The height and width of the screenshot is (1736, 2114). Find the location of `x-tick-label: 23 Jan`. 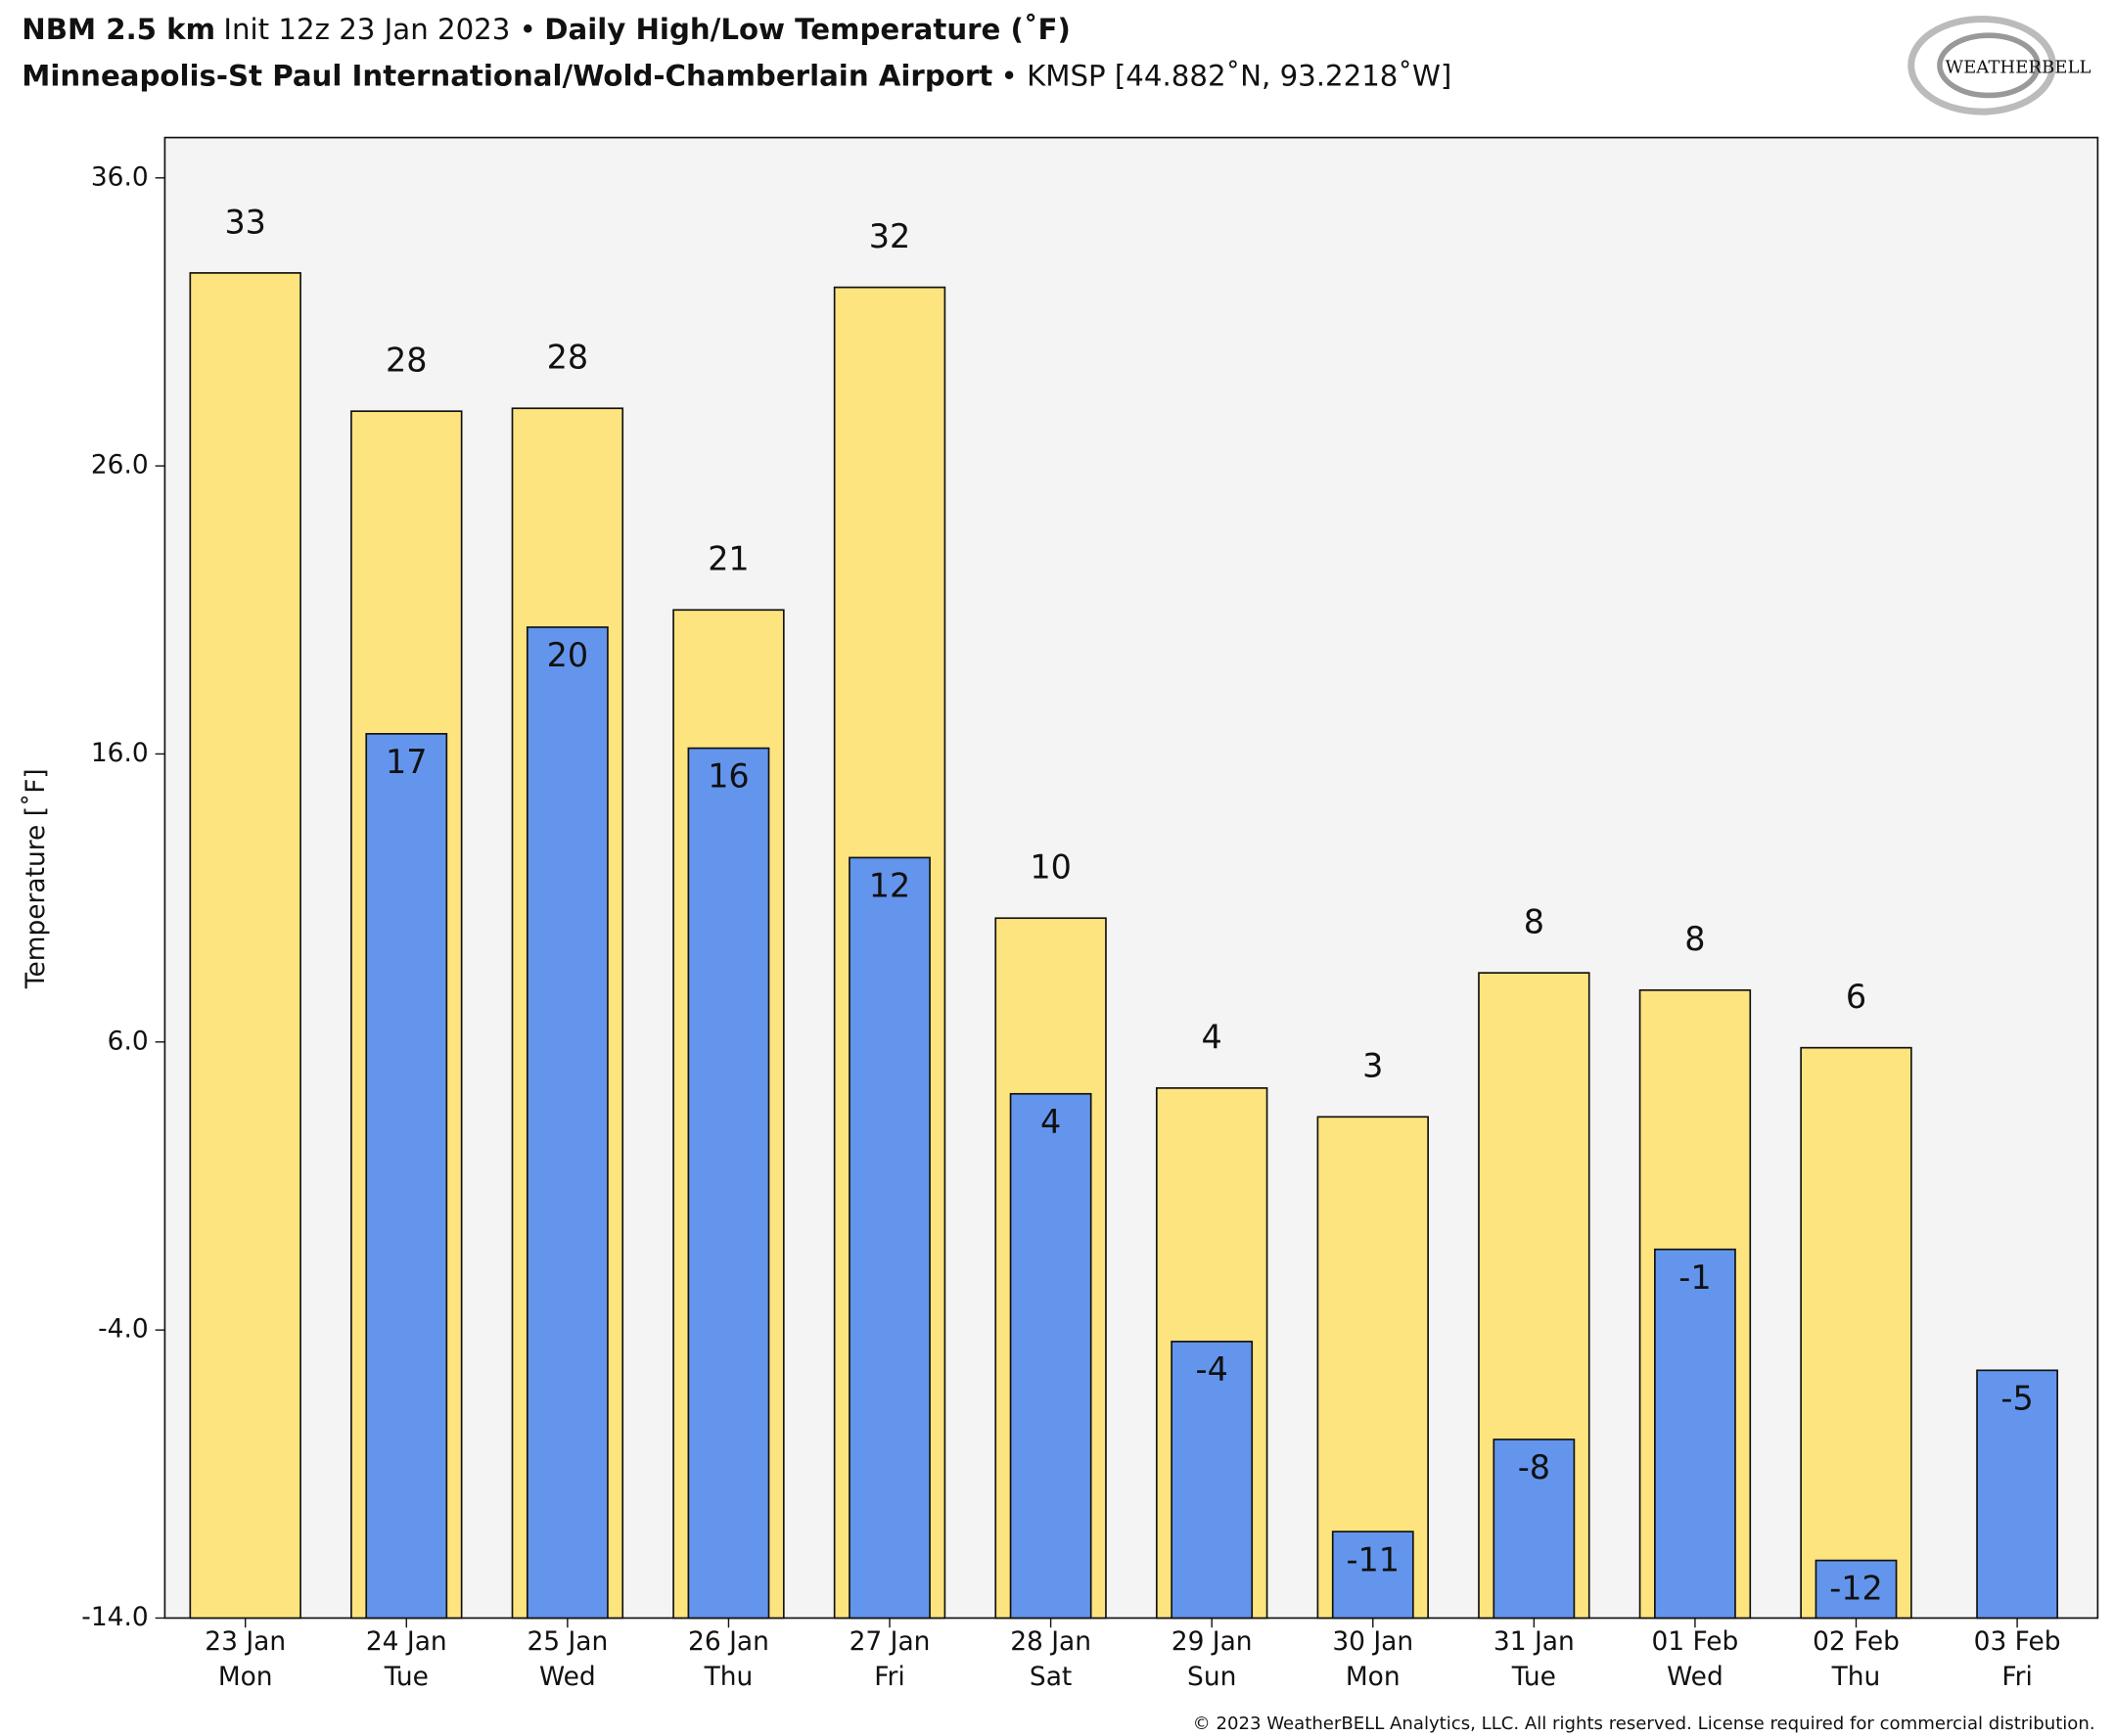

x-tick-label: 23 Jan is located at coordinates (245, 1642).